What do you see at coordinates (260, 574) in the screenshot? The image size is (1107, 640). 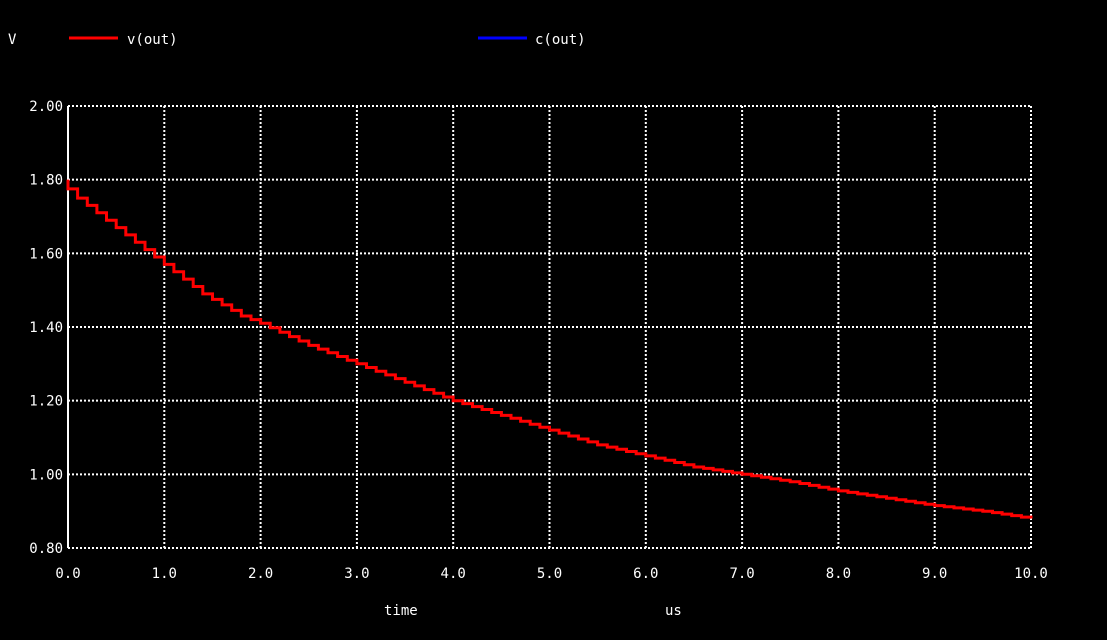 I see `x-tick-label: 2.0` at bounding box center [260, 574].